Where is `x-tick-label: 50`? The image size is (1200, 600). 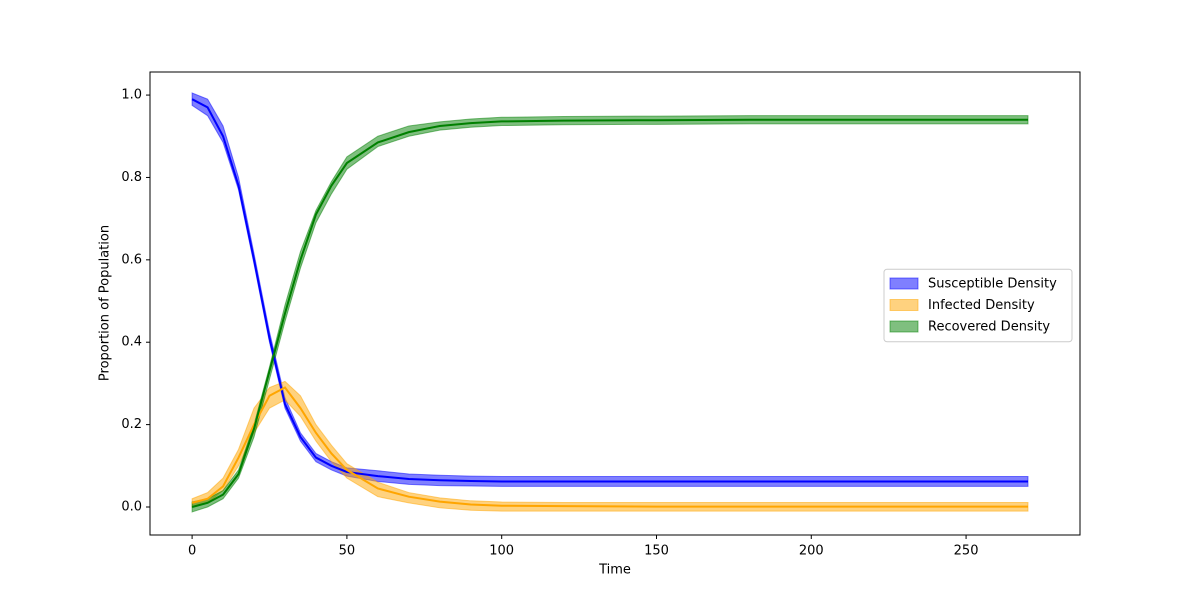
x-tick-label: 50 is located at coordinates (347, 551).